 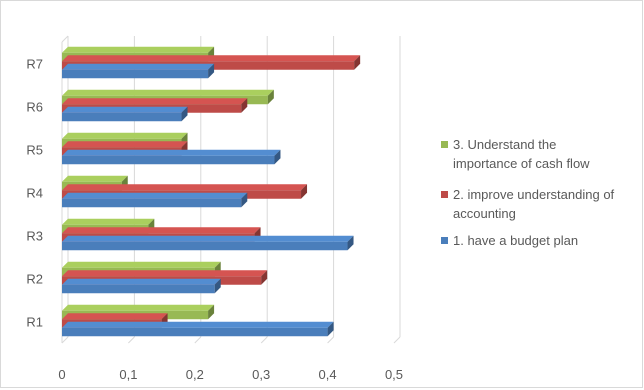 I want to click on y-tick-label: R1, so click(x=34, y=322).